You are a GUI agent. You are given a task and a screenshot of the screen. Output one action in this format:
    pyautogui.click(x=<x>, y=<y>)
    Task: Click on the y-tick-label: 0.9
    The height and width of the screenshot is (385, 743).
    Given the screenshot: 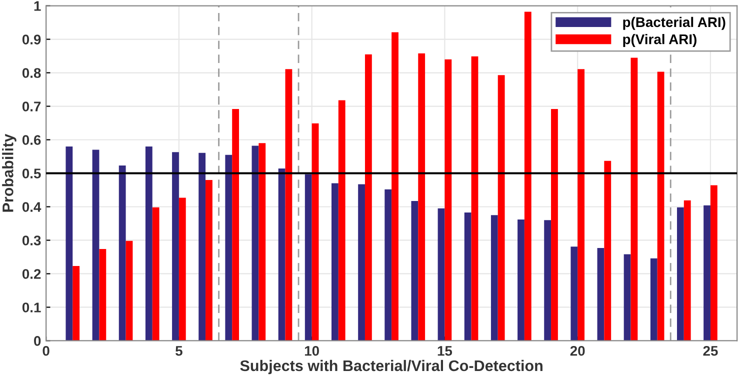 What is the action you would take?
    pyautogui.click(x=31, y=39)
    